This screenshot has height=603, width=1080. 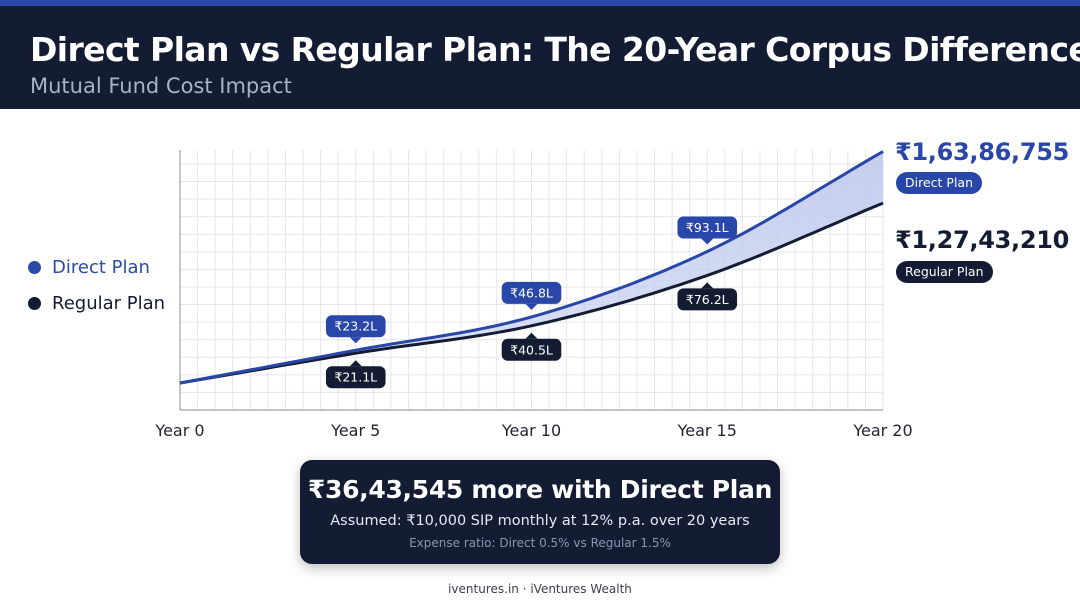 I want to click on direct-data-label: ₹23.2L, so click(x=355, y=329).